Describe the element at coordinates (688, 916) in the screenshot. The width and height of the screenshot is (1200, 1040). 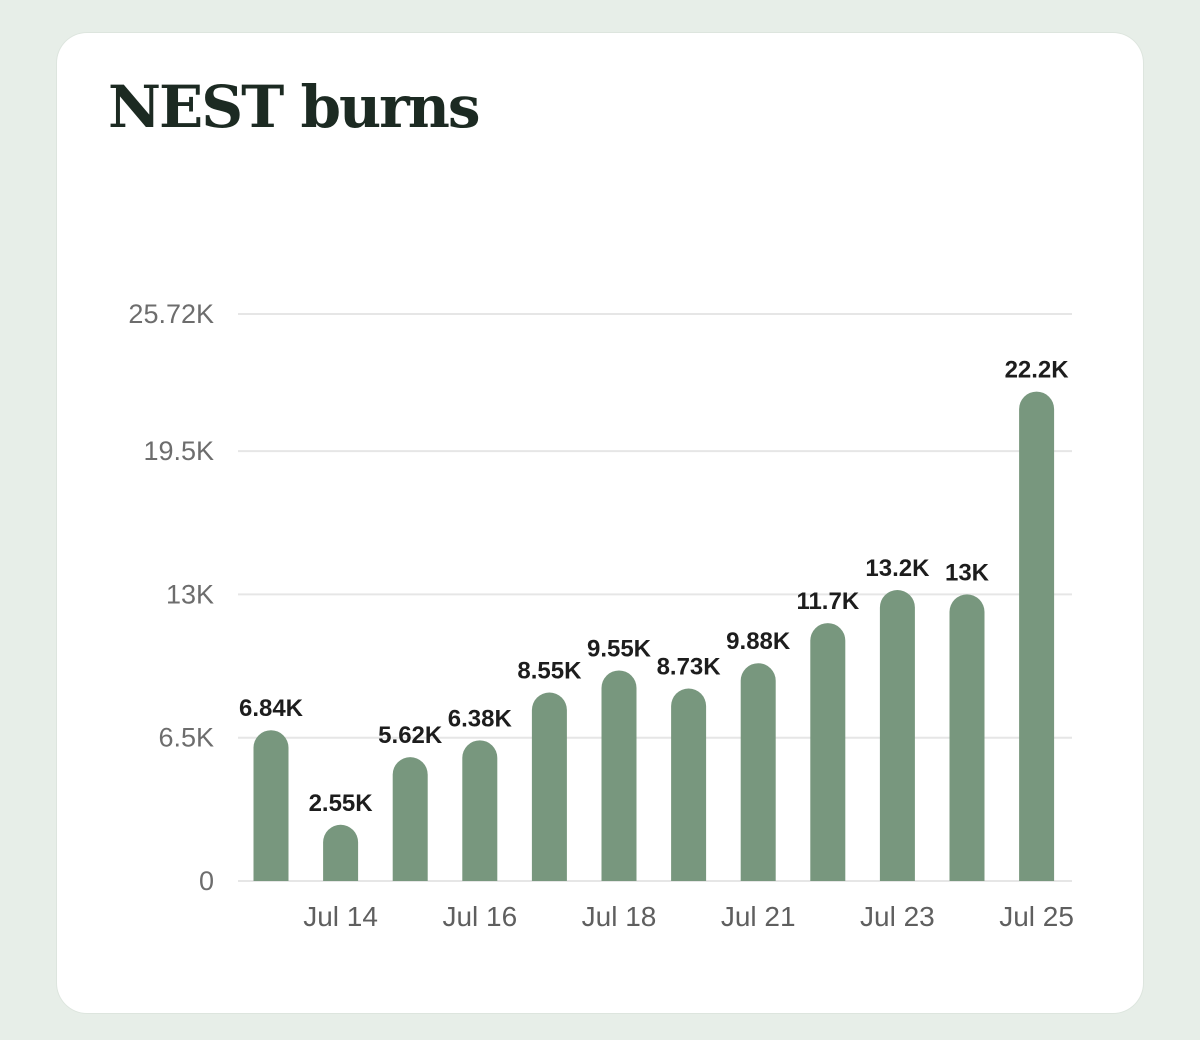
I see `x-axis: Jul 14 Jul 16 Jul 18 Jul 21 Jul 23 Jul 25` at that location.